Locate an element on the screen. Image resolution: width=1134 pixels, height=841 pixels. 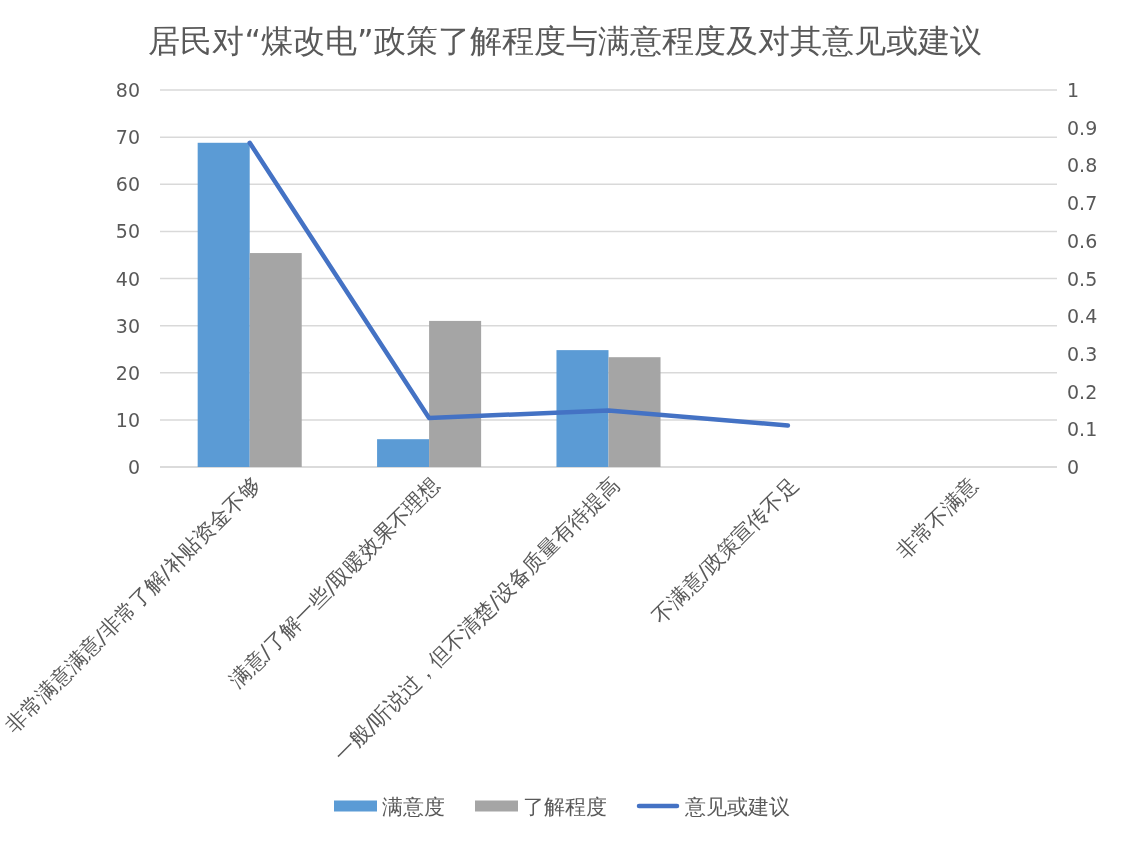
ytick: 10 is located at coordinates (127, 419).